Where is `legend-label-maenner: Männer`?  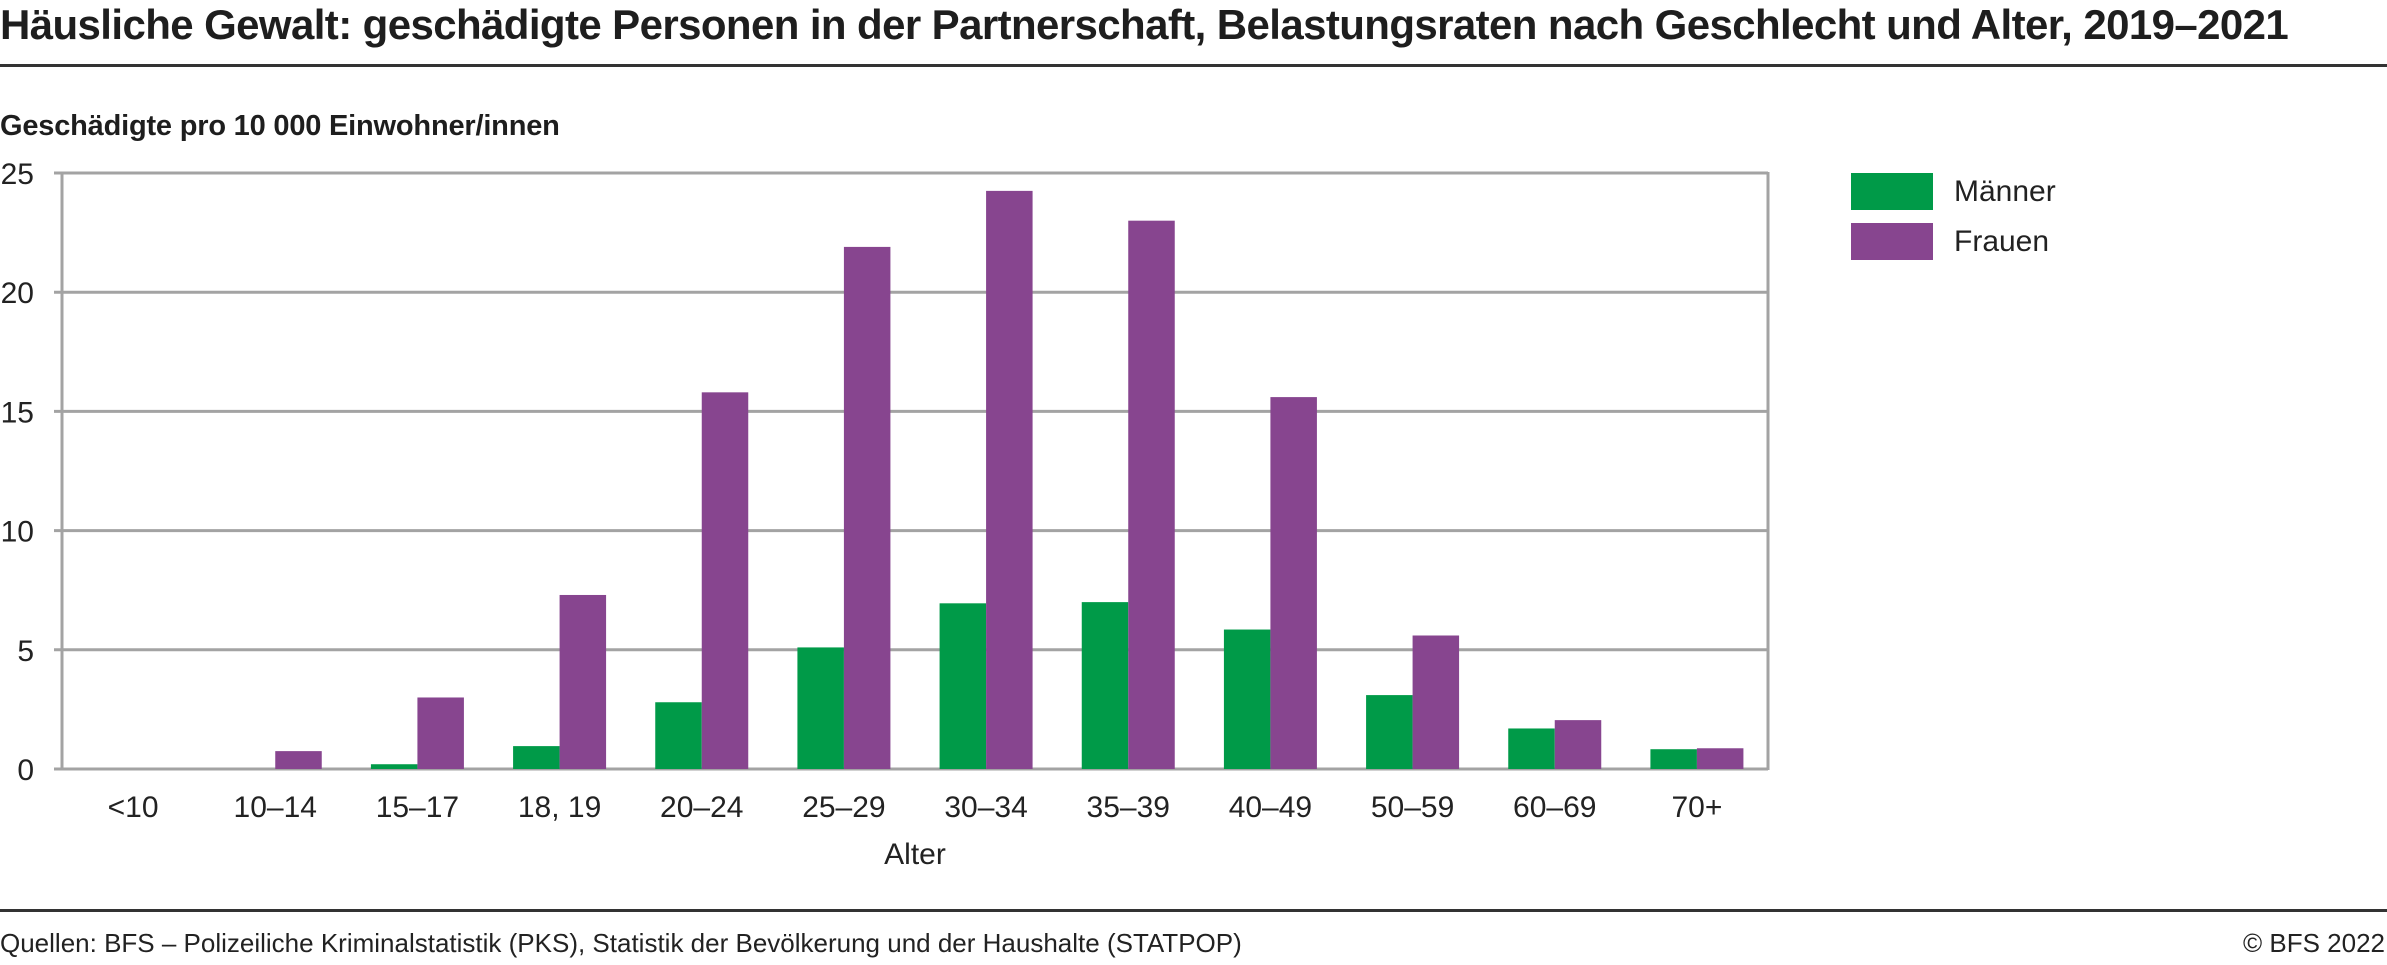
legend-label-maenner: Männer is located at coordinates (2005, 191).